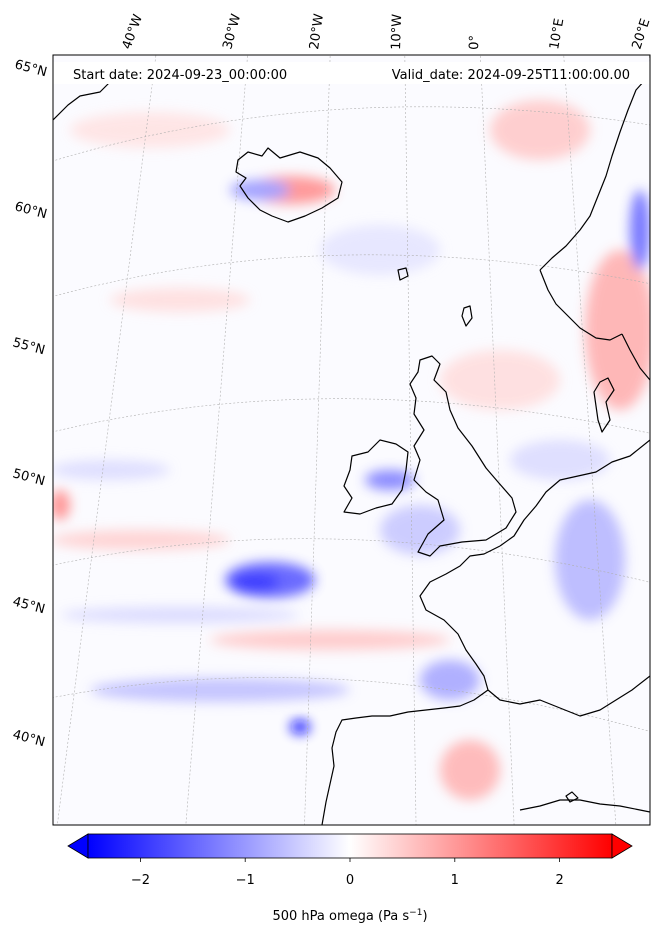  I want to click on gridline-lon-10w, so click(410, 440).